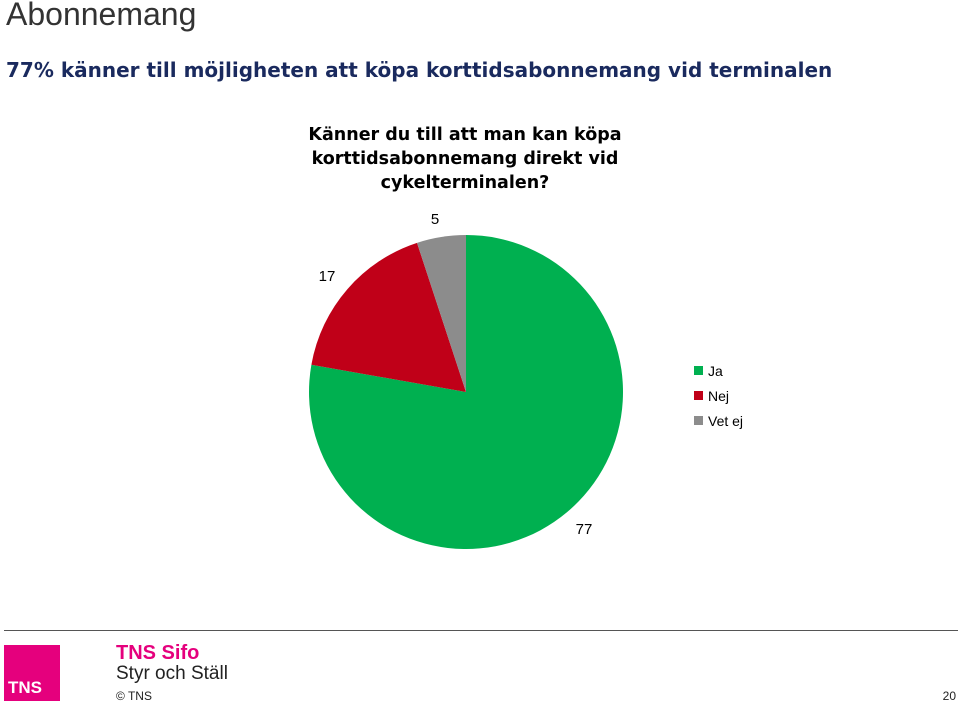  I want to click on tns-logo-text: TNS, so click(25, 687).